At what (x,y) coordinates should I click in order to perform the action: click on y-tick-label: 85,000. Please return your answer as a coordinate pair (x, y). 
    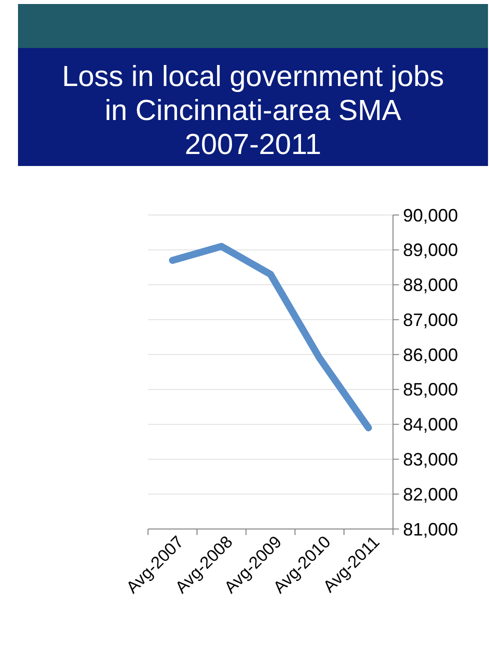
    Looking at the image, I should click on (430, 390).